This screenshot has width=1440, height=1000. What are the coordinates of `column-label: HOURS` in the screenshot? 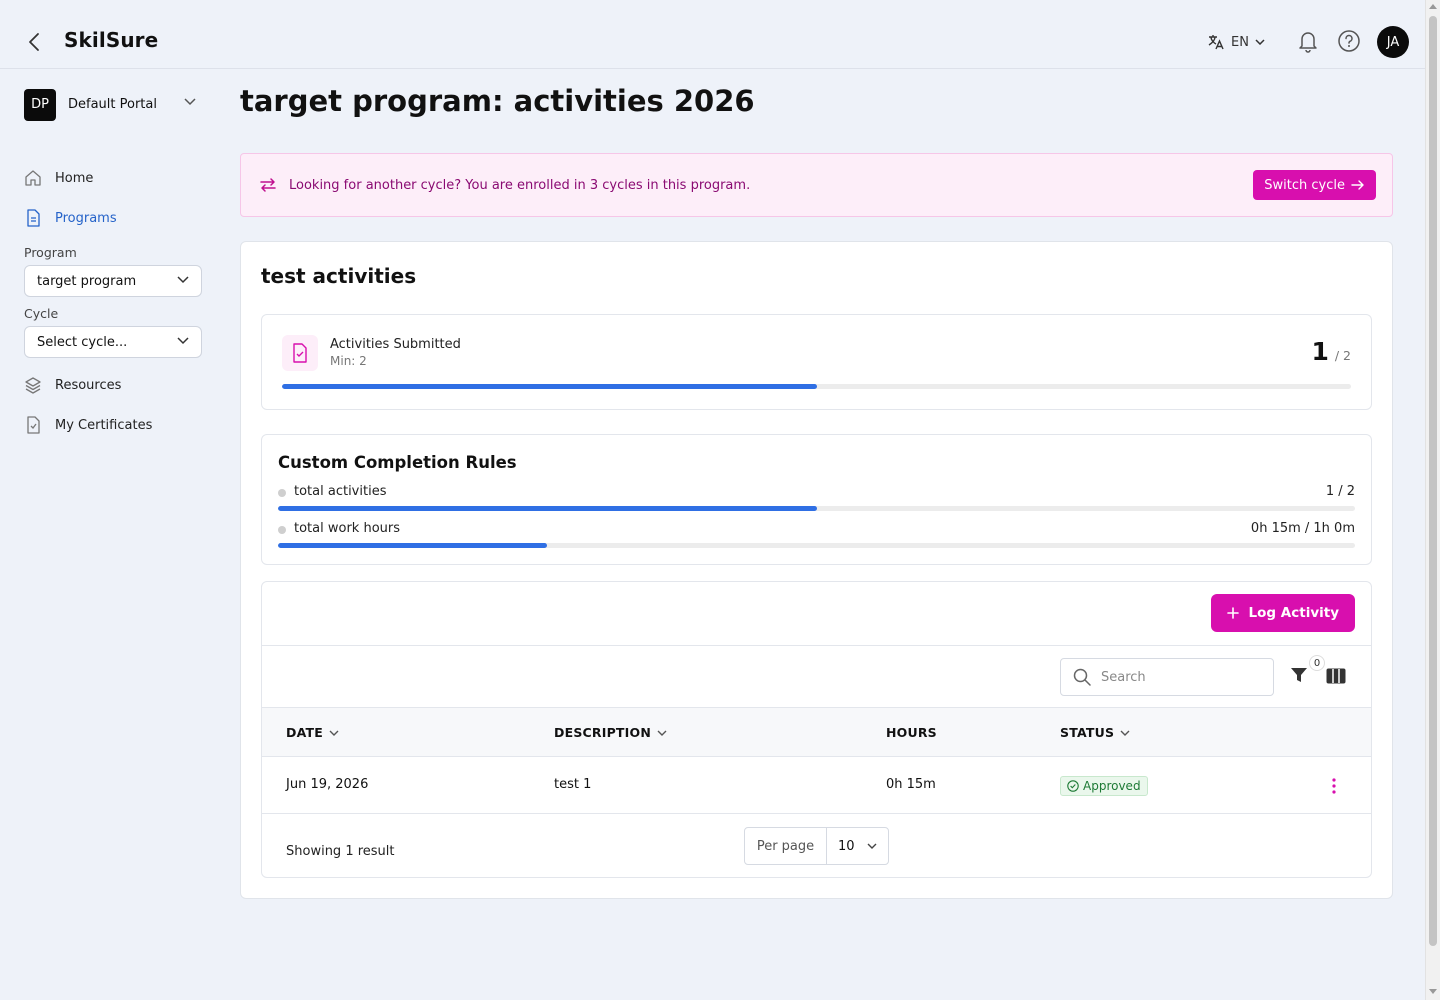 It's located at (911, 732).